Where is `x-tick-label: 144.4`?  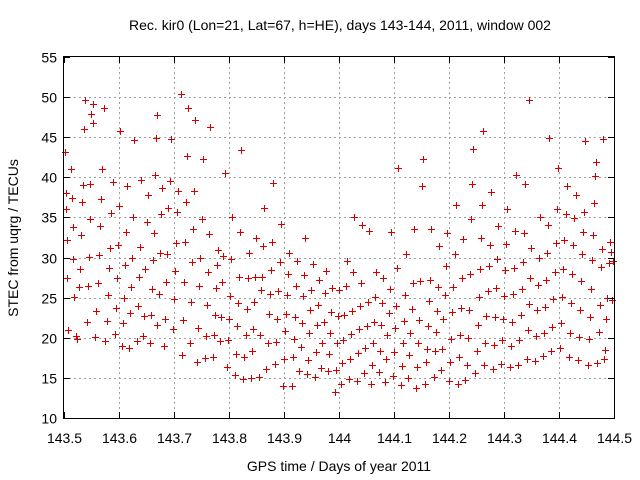 x-tick-label: 144.4 is located at coordinates (559, 438).